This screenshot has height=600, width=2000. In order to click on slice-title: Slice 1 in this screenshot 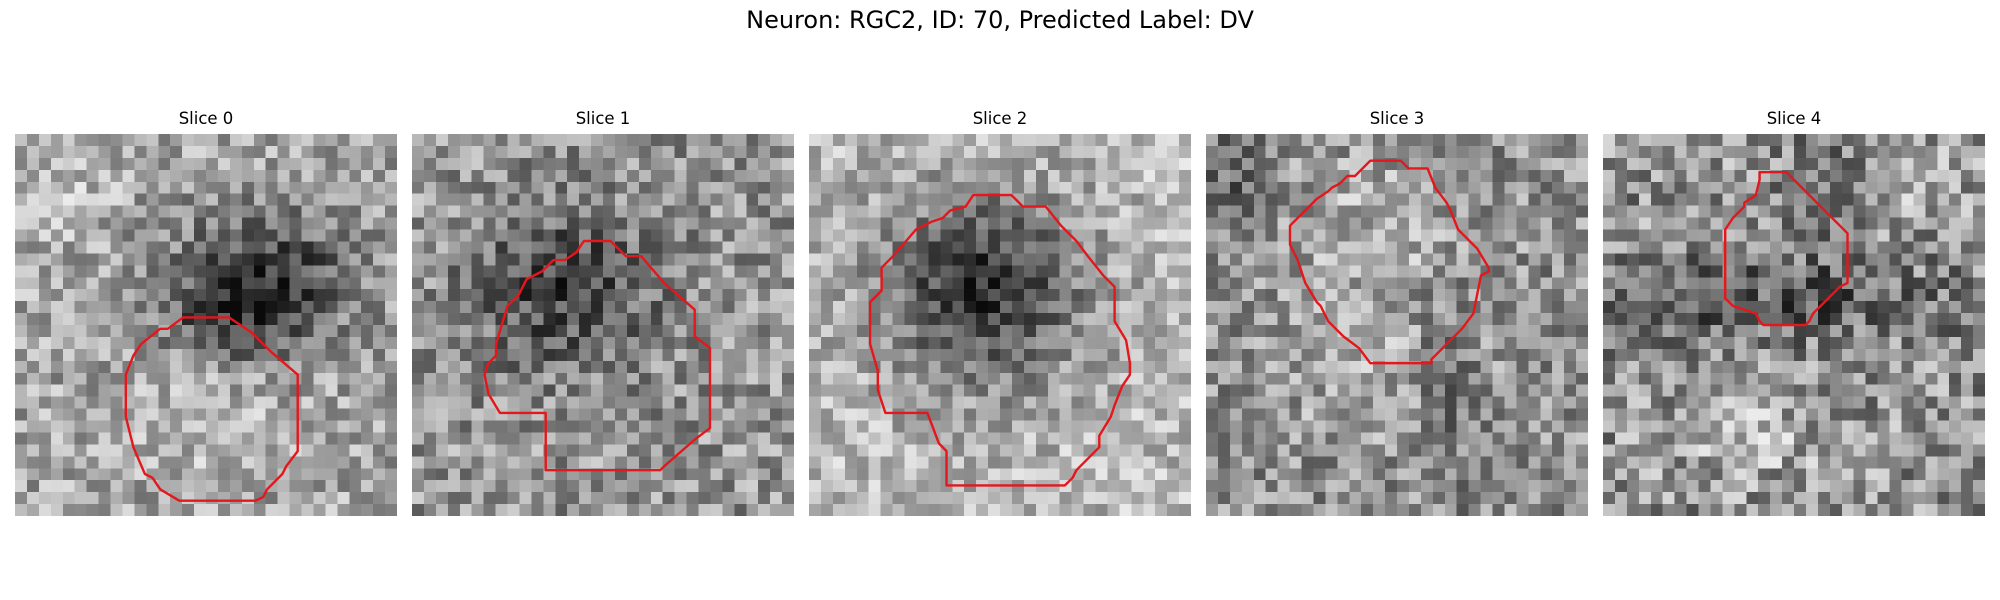, I will do `click(603, 118)`.